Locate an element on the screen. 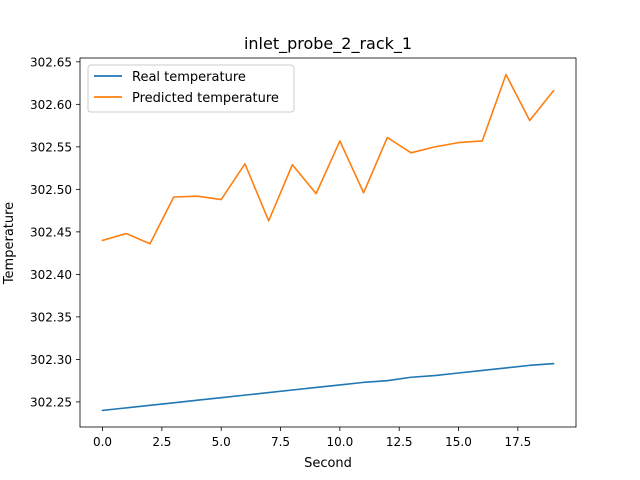 The image size is (640, 480). y-tick-label: 302.50 is located at coordinates (51, 190).